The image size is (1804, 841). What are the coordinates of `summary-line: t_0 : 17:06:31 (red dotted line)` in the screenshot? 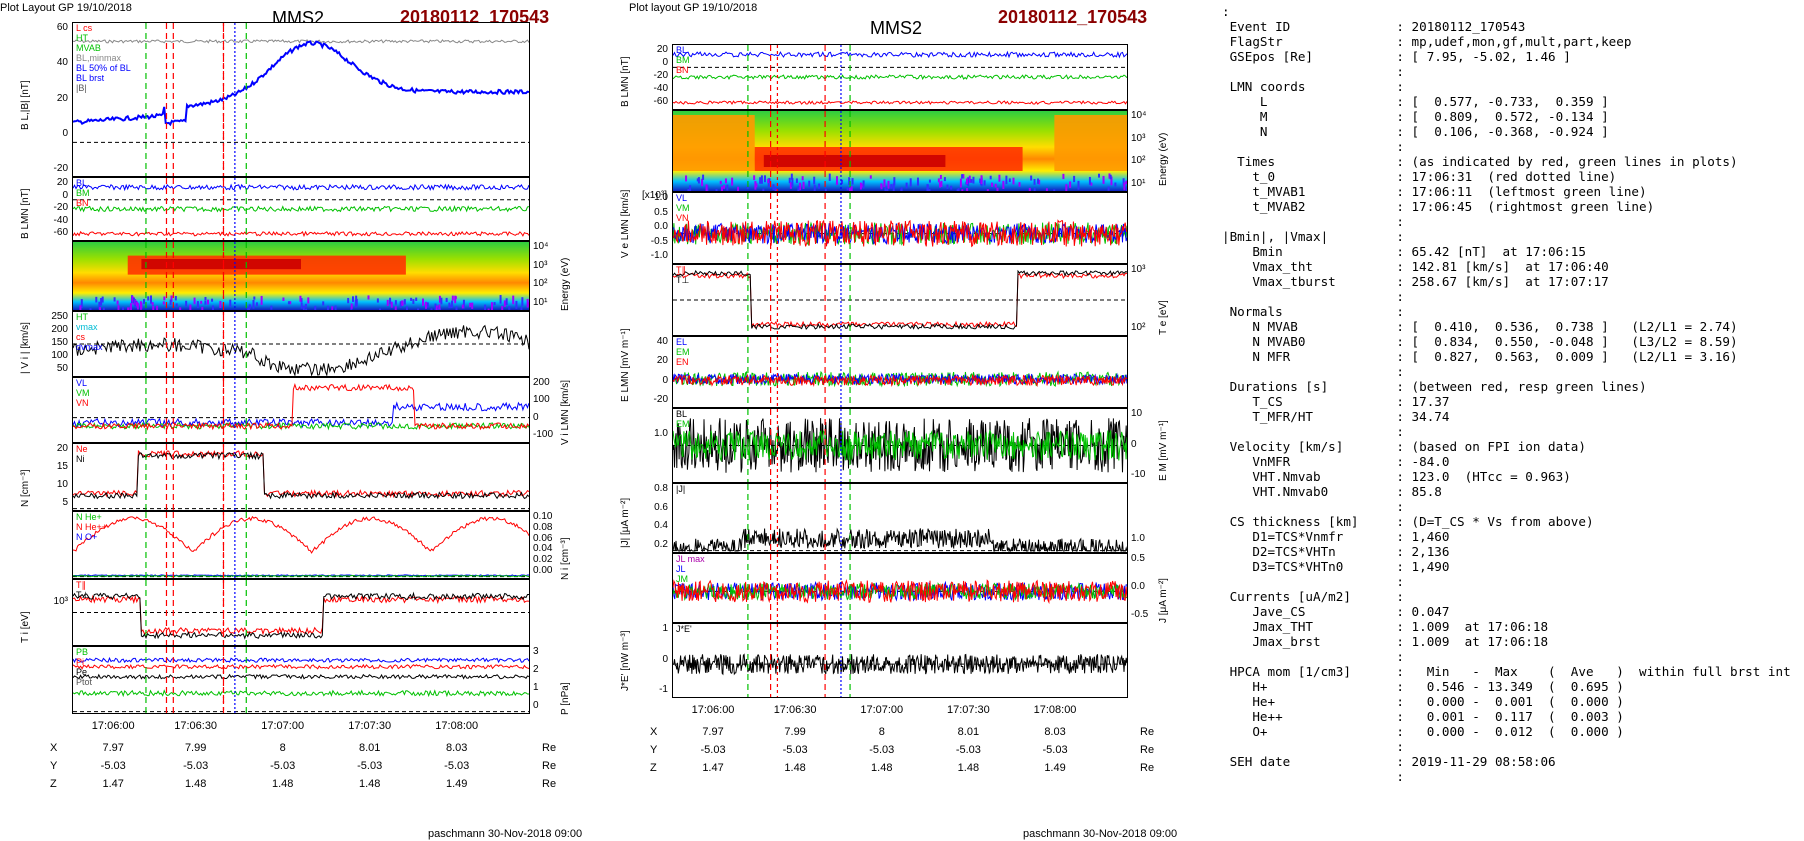 It's located at (1419, 176).